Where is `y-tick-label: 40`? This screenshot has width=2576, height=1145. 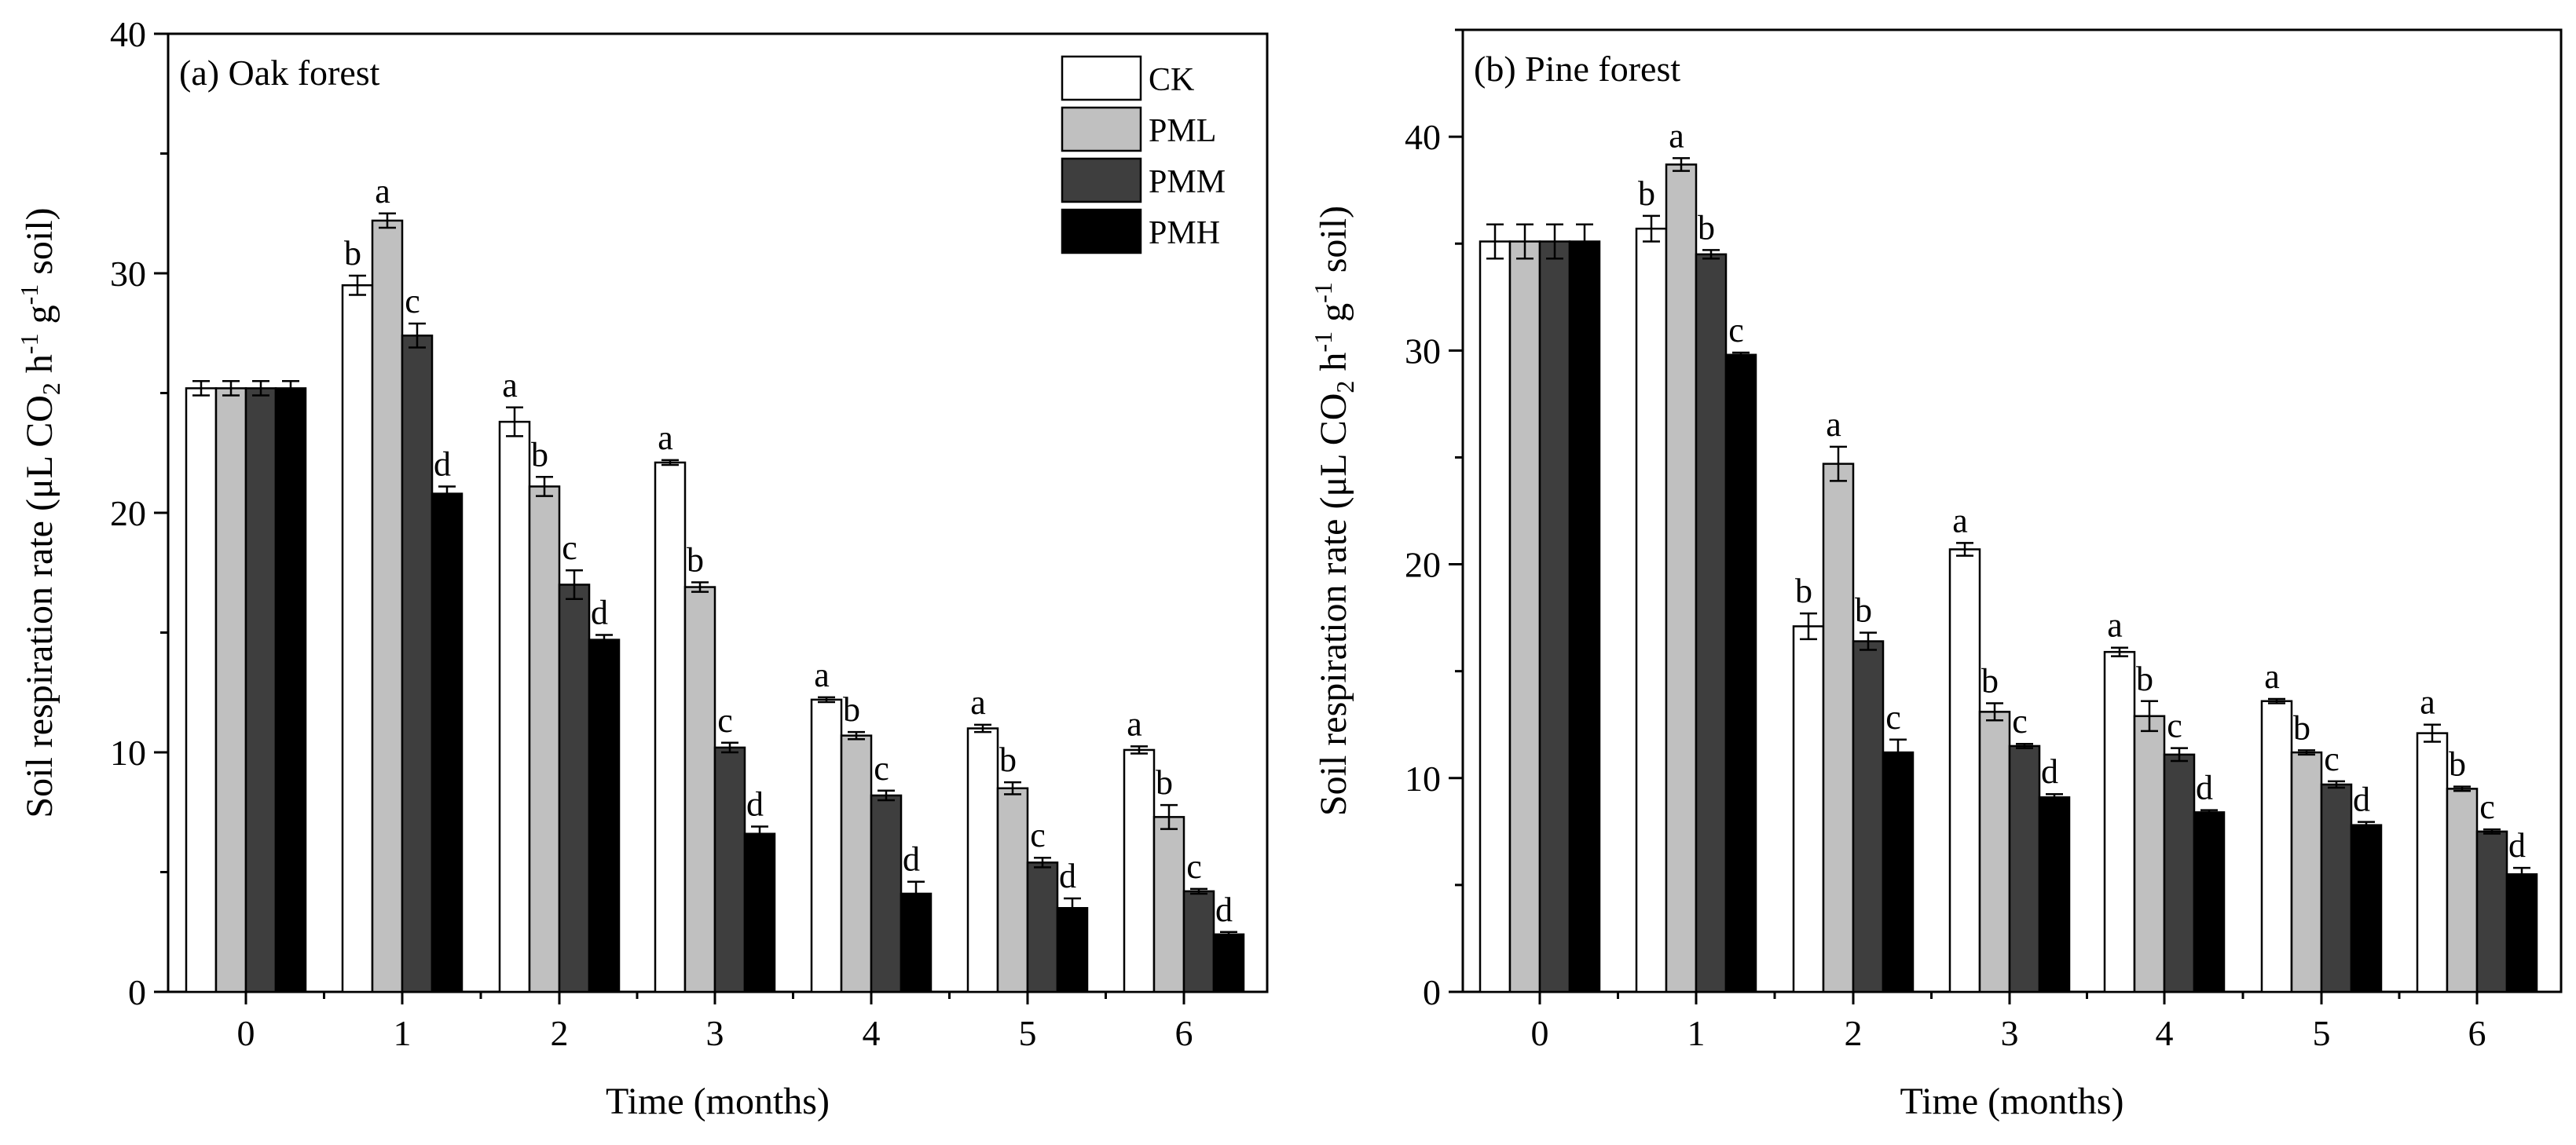 y-tick-label: 40 is located at coordinates (128, 34).